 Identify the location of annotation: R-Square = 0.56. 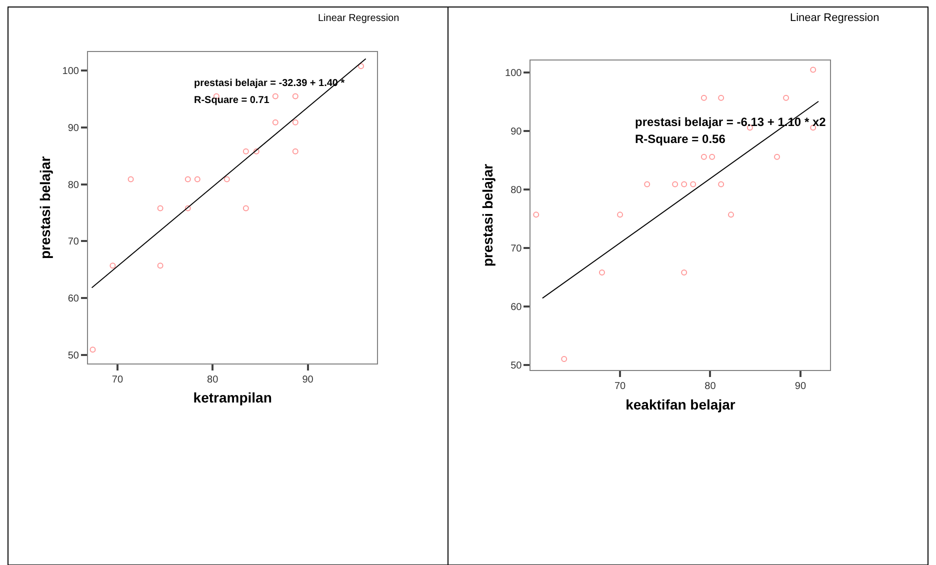
(680, 139).